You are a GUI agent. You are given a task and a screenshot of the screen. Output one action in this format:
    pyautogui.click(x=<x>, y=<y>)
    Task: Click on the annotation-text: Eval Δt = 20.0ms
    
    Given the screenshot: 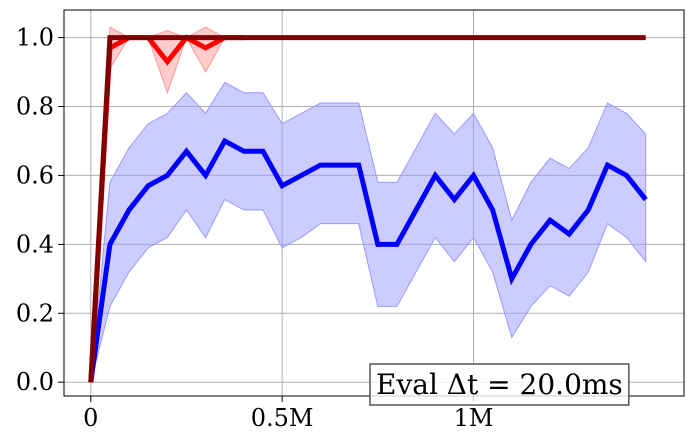 What is the action you would take?
    pyautogui.click(x=499, y=384)
    